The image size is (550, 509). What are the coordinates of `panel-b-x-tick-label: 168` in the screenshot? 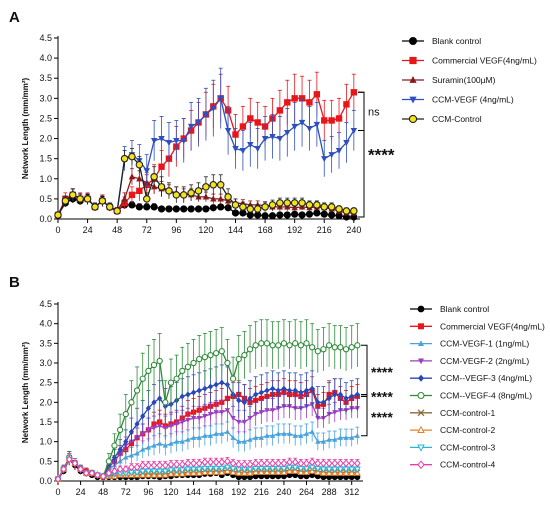 It's located at (216, 492).